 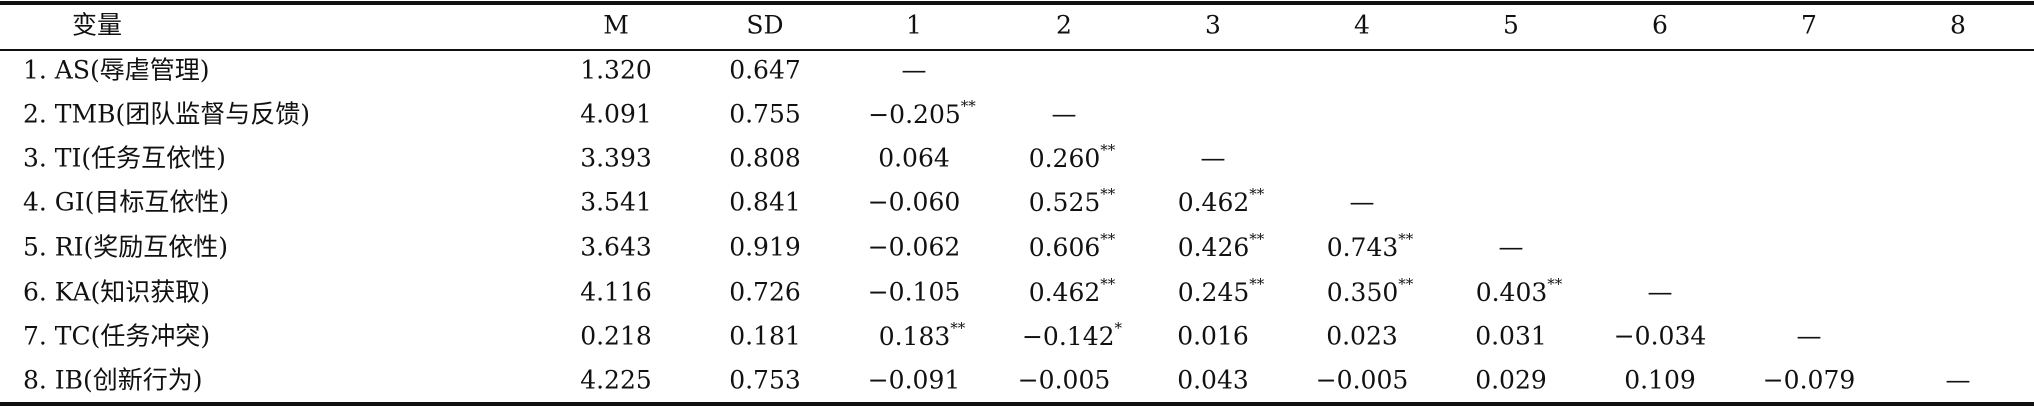 I want to click on correlation: −0.062, so click(x=914, y=247).